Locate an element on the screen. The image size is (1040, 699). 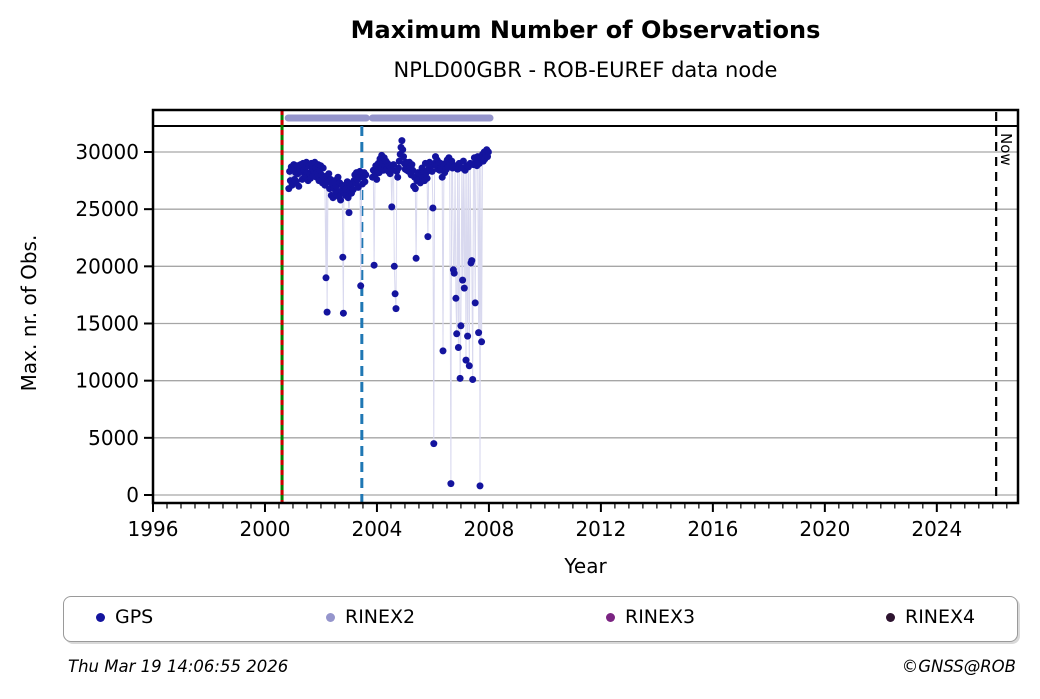
legend-item-rinex3: RINEX3 is located at coordinates (650, 617).